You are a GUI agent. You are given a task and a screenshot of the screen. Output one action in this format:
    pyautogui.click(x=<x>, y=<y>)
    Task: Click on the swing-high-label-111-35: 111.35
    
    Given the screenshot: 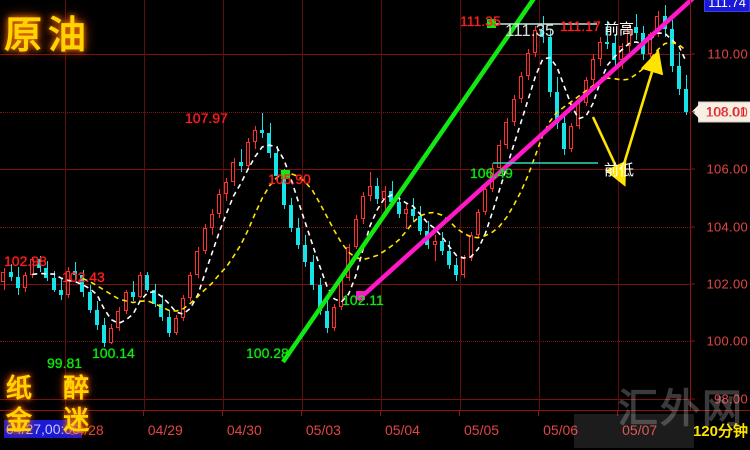 What is the action you would take?
    pyautogui.click(x=480, y=21)
    